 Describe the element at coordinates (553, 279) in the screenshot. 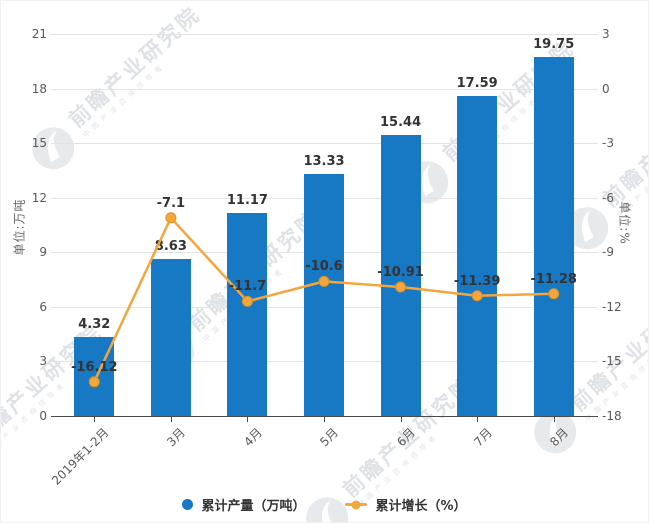

I see `line-point-label: -11.28` at that location.